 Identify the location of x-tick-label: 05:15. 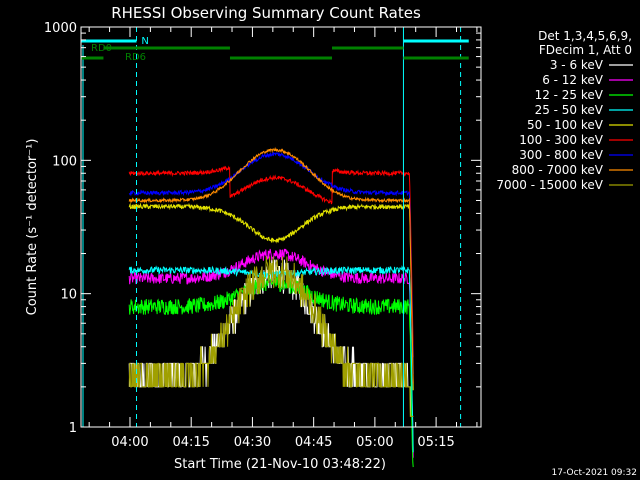
(435, 442).